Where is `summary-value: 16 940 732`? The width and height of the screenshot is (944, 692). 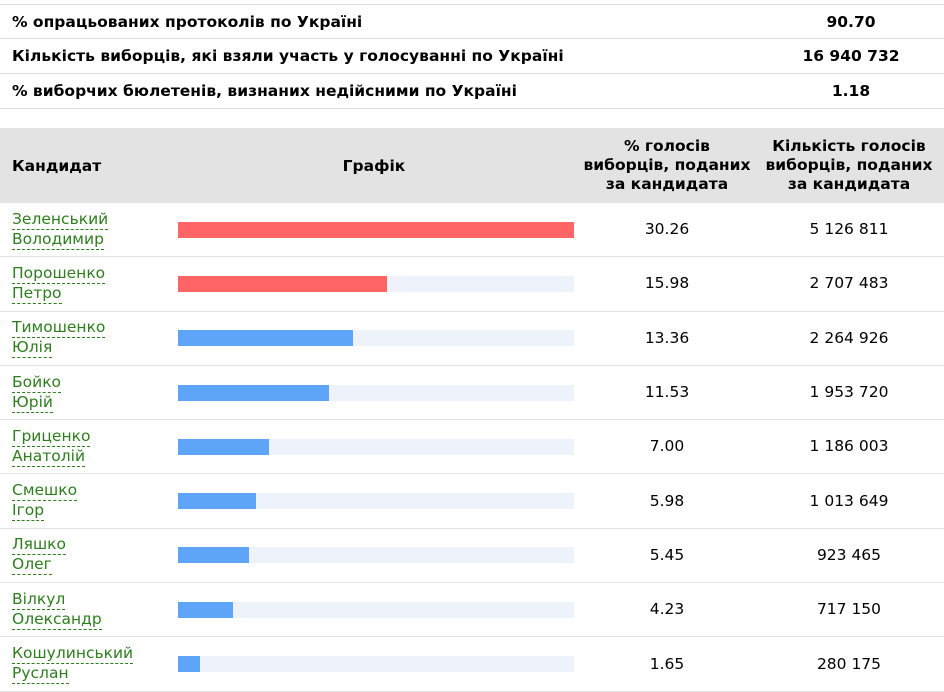
summary-value: 16 940 732 is located at coordinates (851, 56).